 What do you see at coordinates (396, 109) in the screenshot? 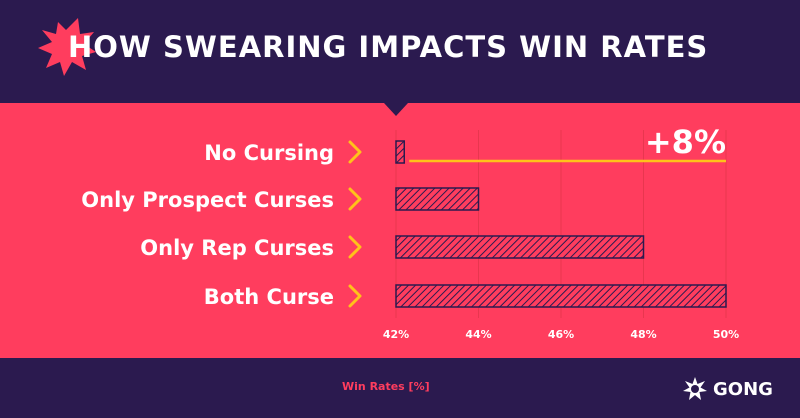
I see `panel-notch` at bounding box center [396, 109].